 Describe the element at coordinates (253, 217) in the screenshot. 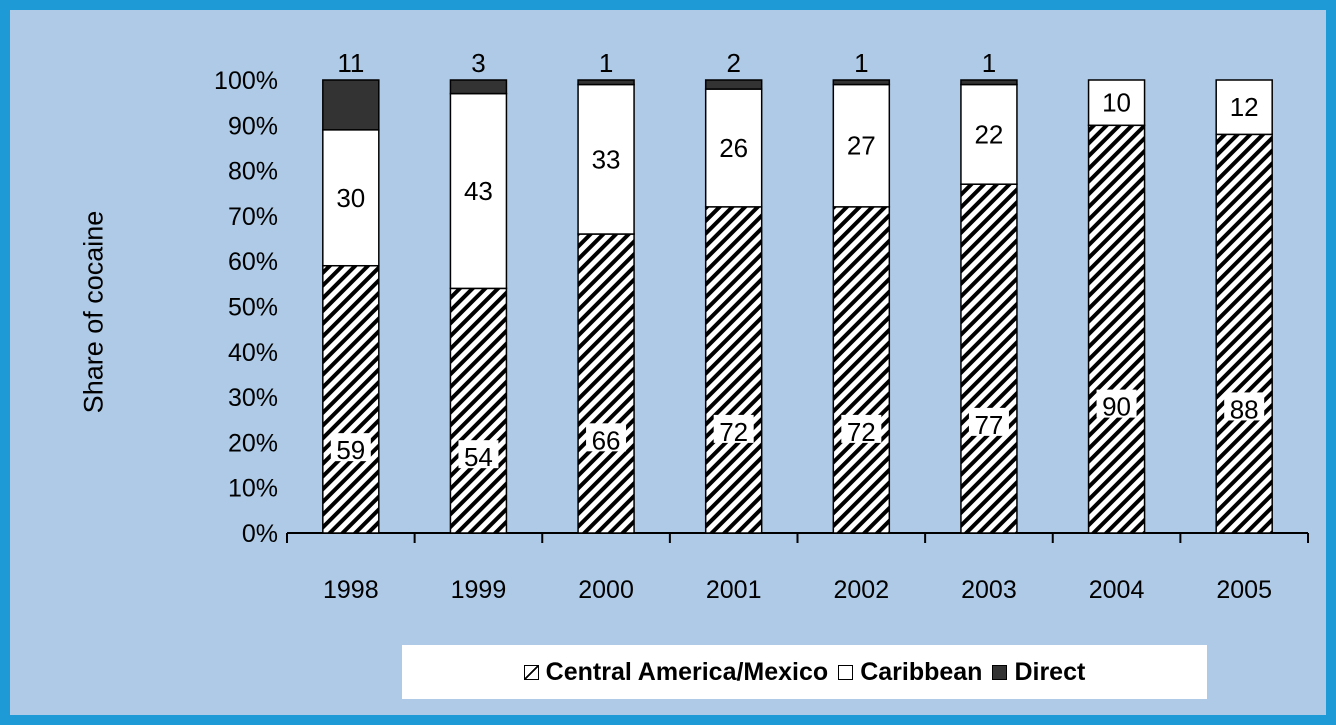

I see `y-tick-label: 70%` at that location.